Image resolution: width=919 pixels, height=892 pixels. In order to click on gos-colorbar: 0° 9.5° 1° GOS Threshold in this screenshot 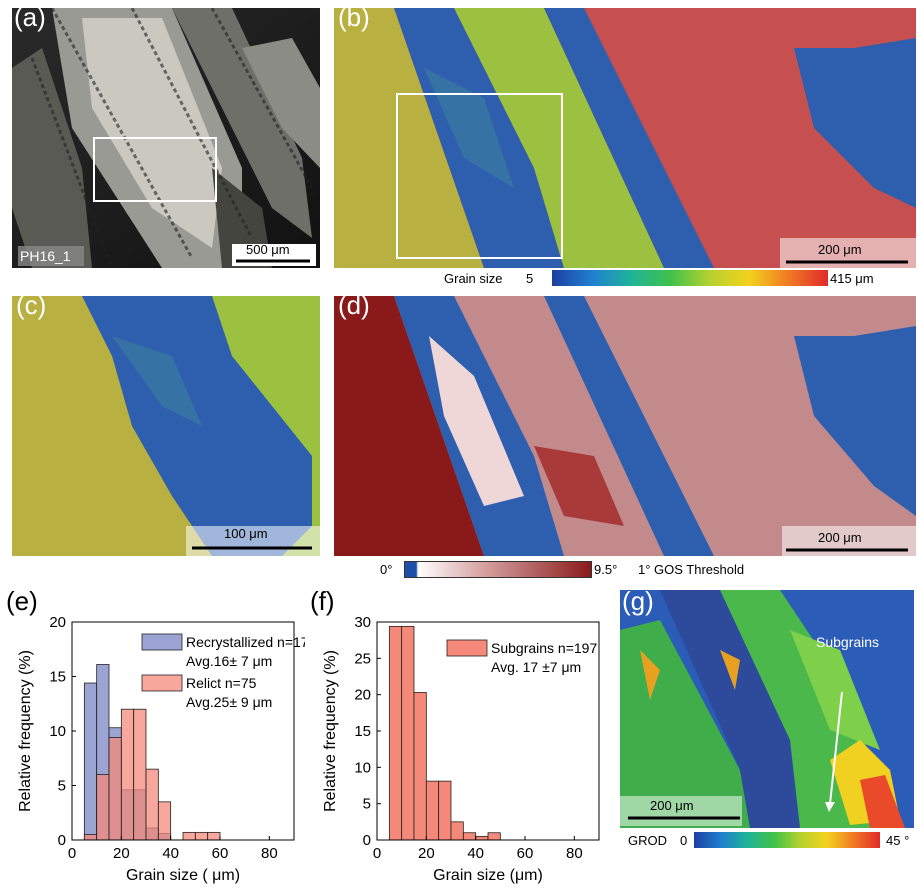, I will do `click(590, 569)`.